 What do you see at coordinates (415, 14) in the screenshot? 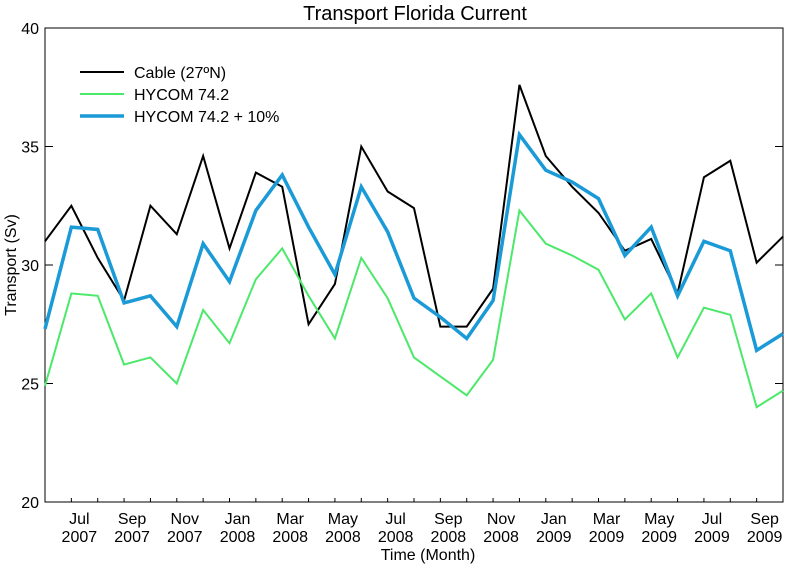
I see `chart-title: Transport Florida Current` at bounding box center [415, 14].